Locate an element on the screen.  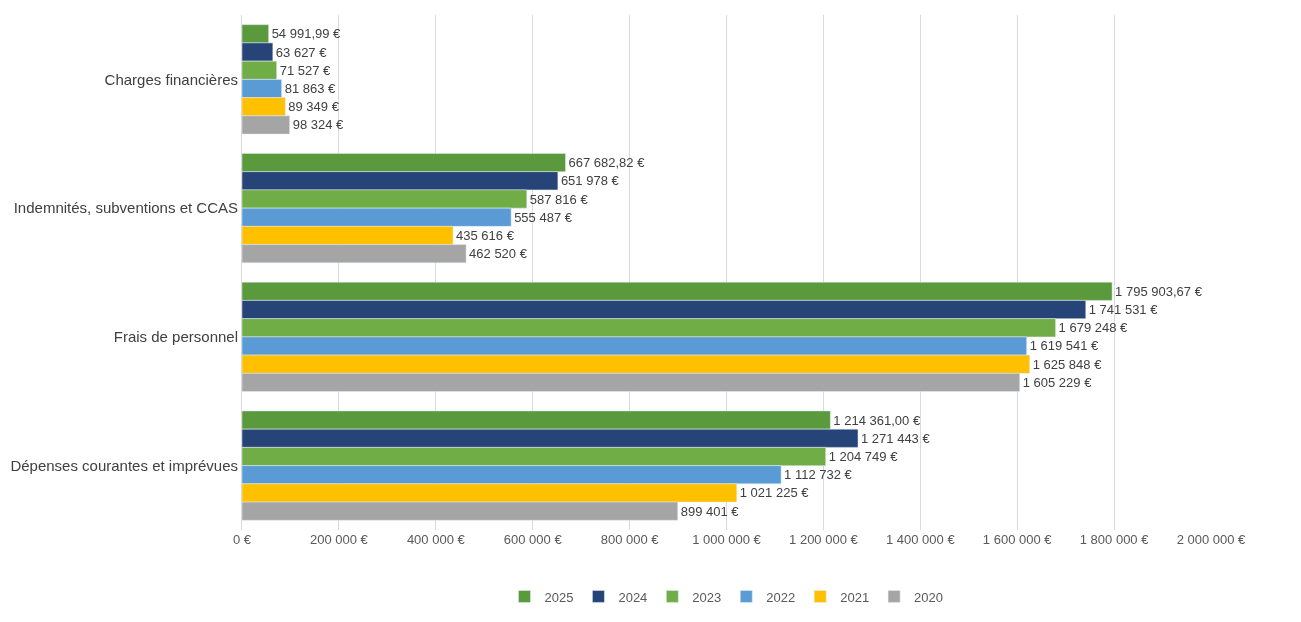
y-tick-label: Dépenses courantes et imprévues is located at coordinates (124, 465).